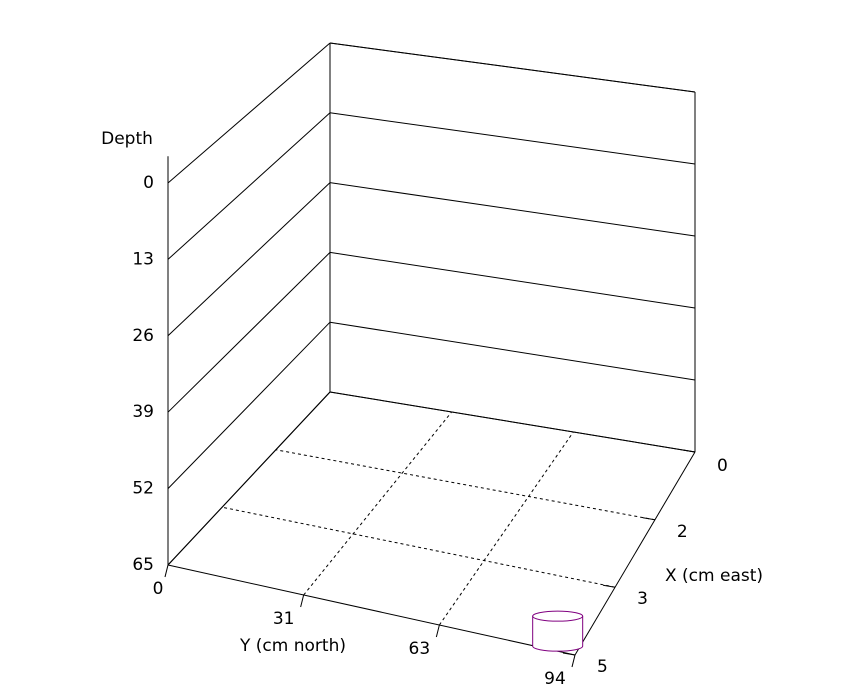  What do you see at coordinates (143, 565) in the screenshot?
I see `z-tick-label: 65` at bounding box center [143, 565].